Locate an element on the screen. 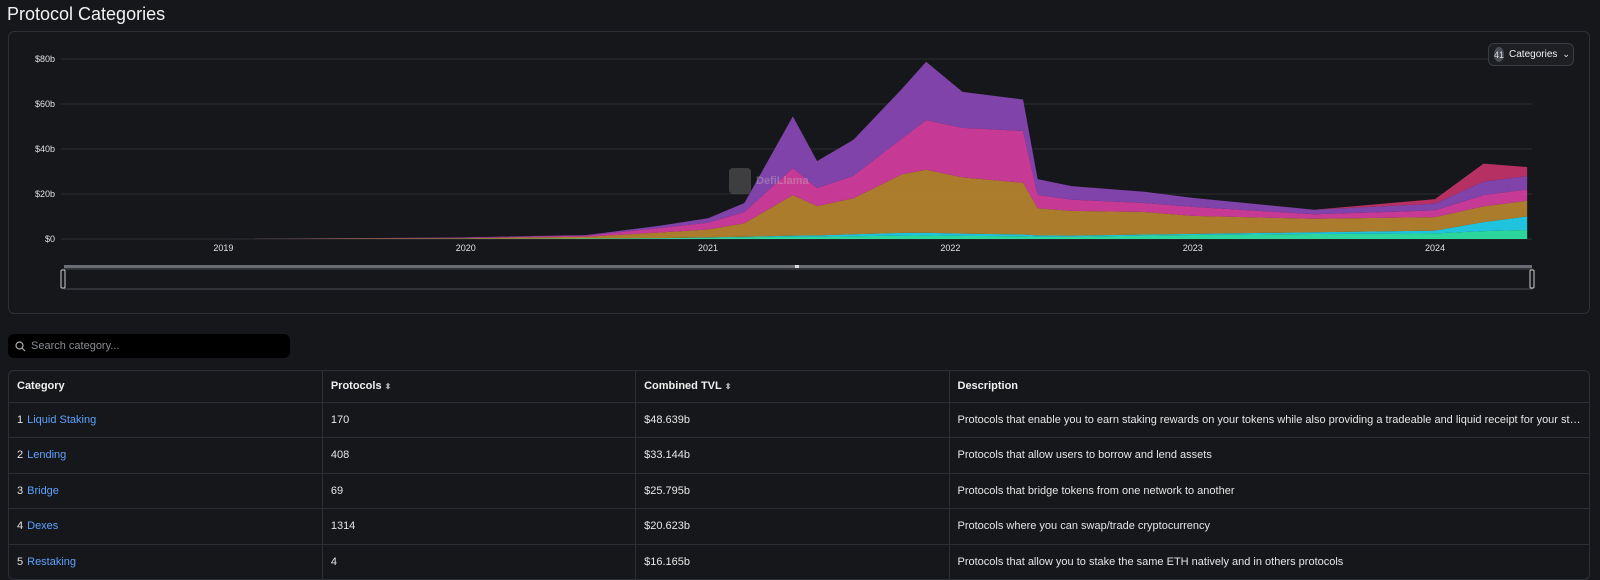  zoom-center-handle is located at coordinates (797, 266).